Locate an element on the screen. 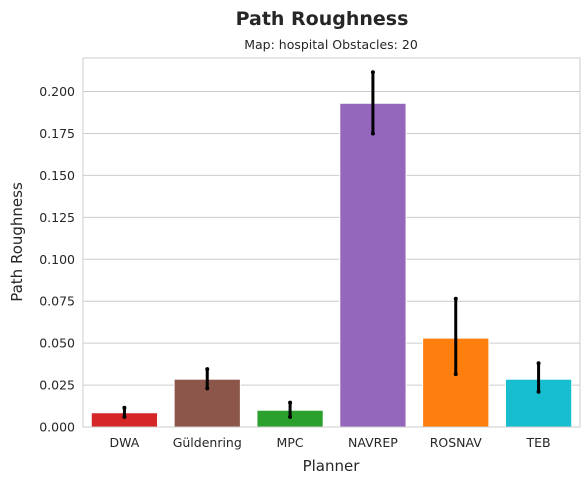 Image resolution: width=588 pixels, height=484 pixels. x-tick-label: MPC is located at coordinates (290, 442).